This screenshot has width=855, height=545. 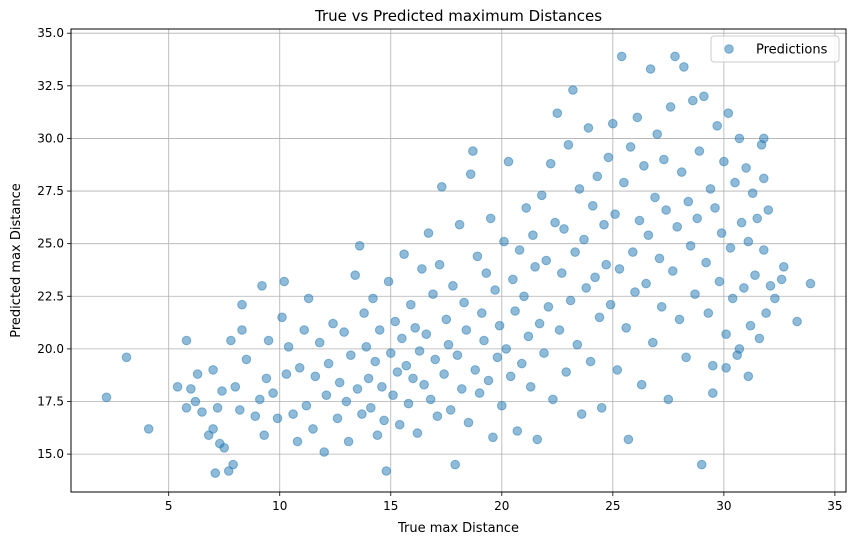 I want to click on x-tick-label: 10, so click(x=279, y=506).